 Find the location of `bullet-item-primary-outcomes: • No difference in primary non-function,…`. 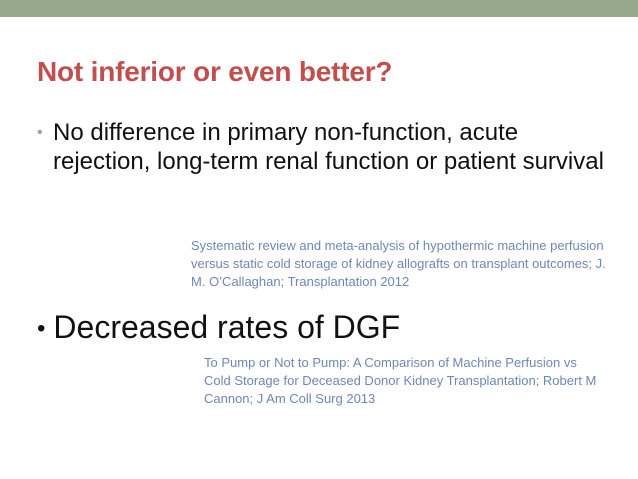

bullet-item-primary-outcomes: • No difference in primary non-function,… is located at coordinates (327, 147).